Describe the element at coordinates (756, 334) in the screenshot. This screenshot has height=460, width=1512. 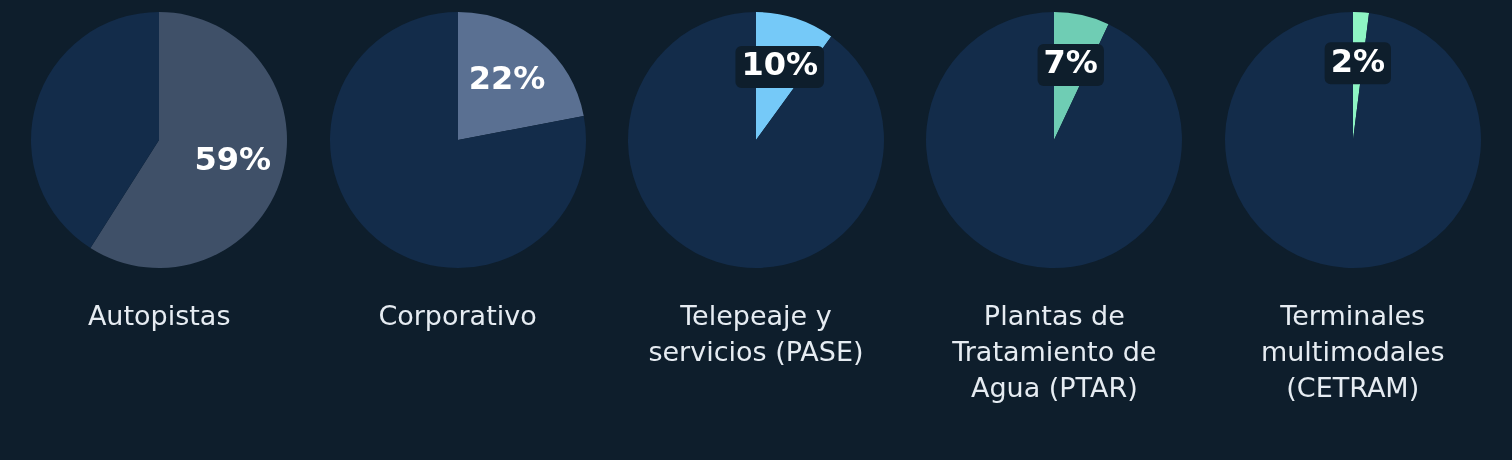
I see `text: Telepeaje y servicios (PASE)` at that location.